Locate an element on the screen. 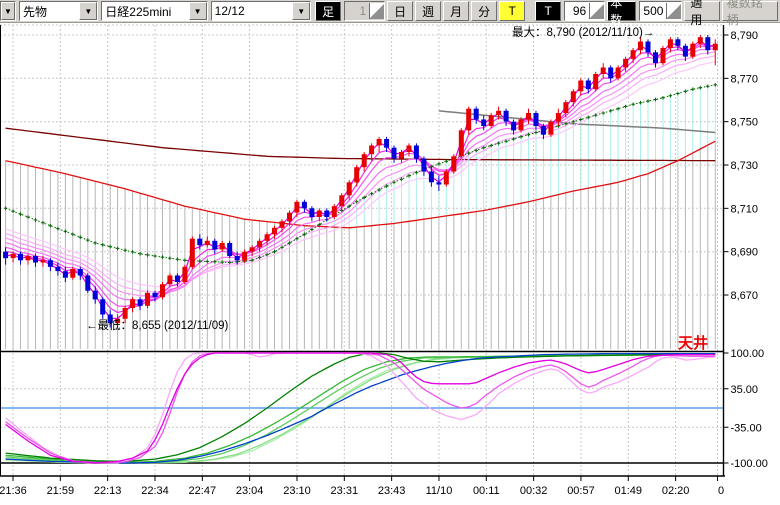 The height and width of the screenshot is (505, 780). time-tick-label: 23:10 is located at coordinates (297, 491).